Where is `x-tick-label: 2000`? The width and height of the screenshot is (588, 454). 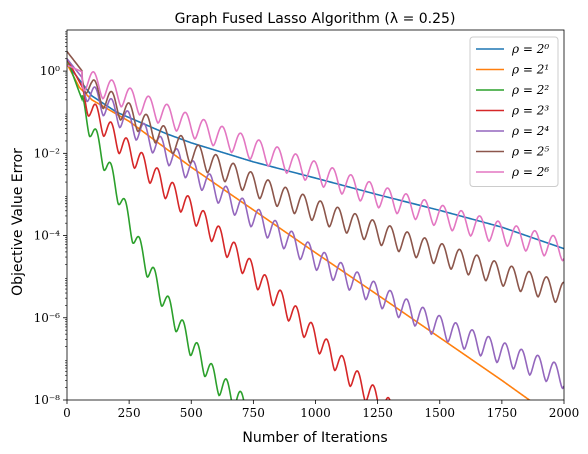 x-tick-label: 2000 is located at coordinates (564, 413).